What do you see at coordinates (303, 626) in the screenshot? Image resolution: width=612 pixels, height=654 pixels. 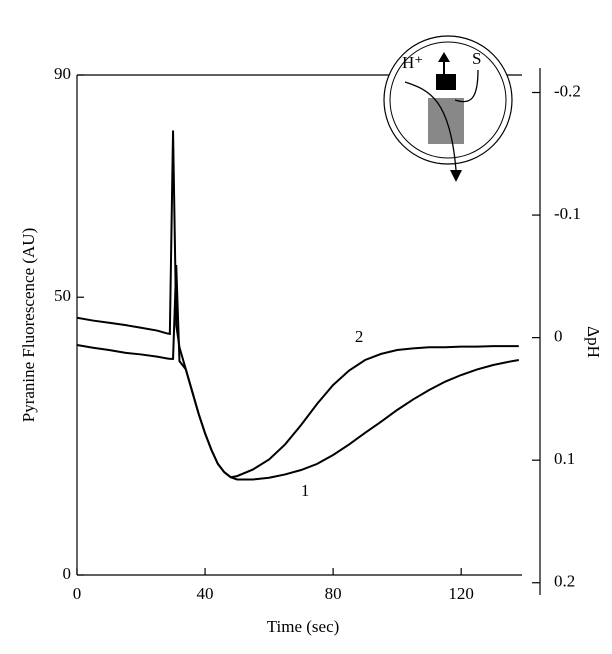 I see `x-axis-title: Time (sec)` at bounding box center [303, 626].